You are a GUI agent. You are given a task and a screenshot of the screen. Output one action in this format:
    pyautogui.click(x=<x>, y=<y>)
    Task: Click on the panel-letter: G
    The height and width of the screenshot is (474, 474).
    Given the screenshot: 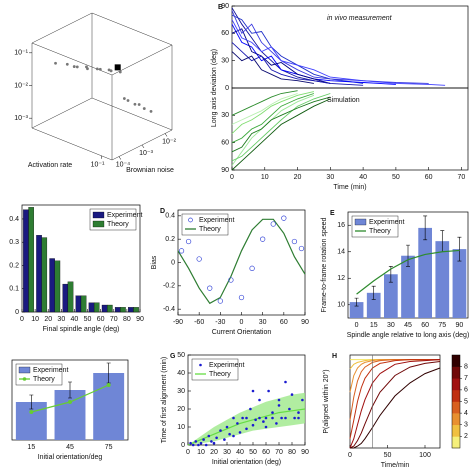 What is the action you would take?
    pyautogui.click(x=173, y=356)
    